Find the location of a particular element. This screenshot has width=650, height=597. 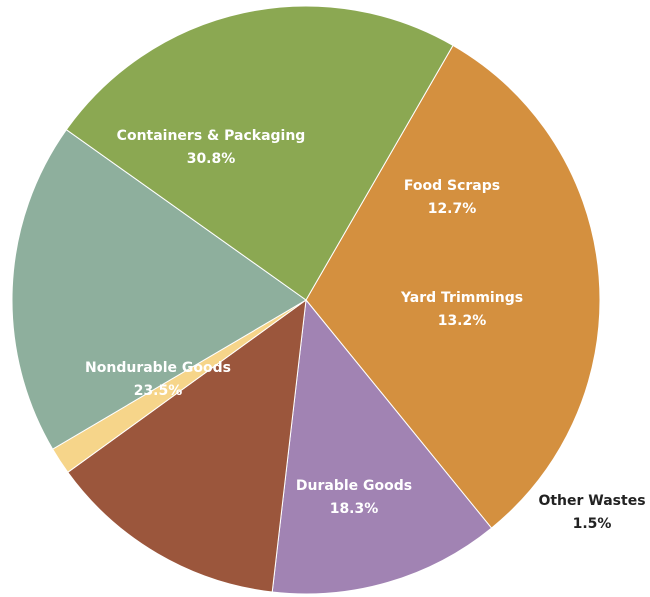

slice-name: Containers & Packaging is located at coordinates (211, 136).